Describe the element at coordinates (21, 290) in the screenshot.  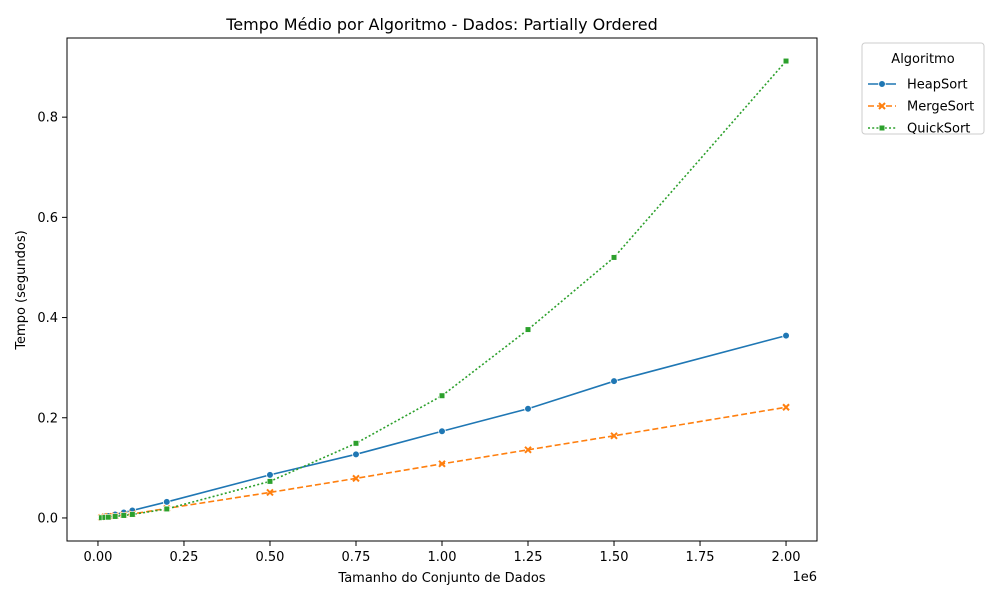
I see `y-axis-label: Tempo (segundos)` at that location.